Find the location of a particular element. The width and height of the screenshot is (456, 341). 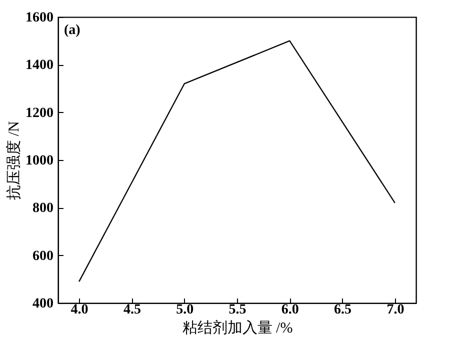

x-axis-title: 粘结剂加入量 /% is located at coordinates (237, 328).